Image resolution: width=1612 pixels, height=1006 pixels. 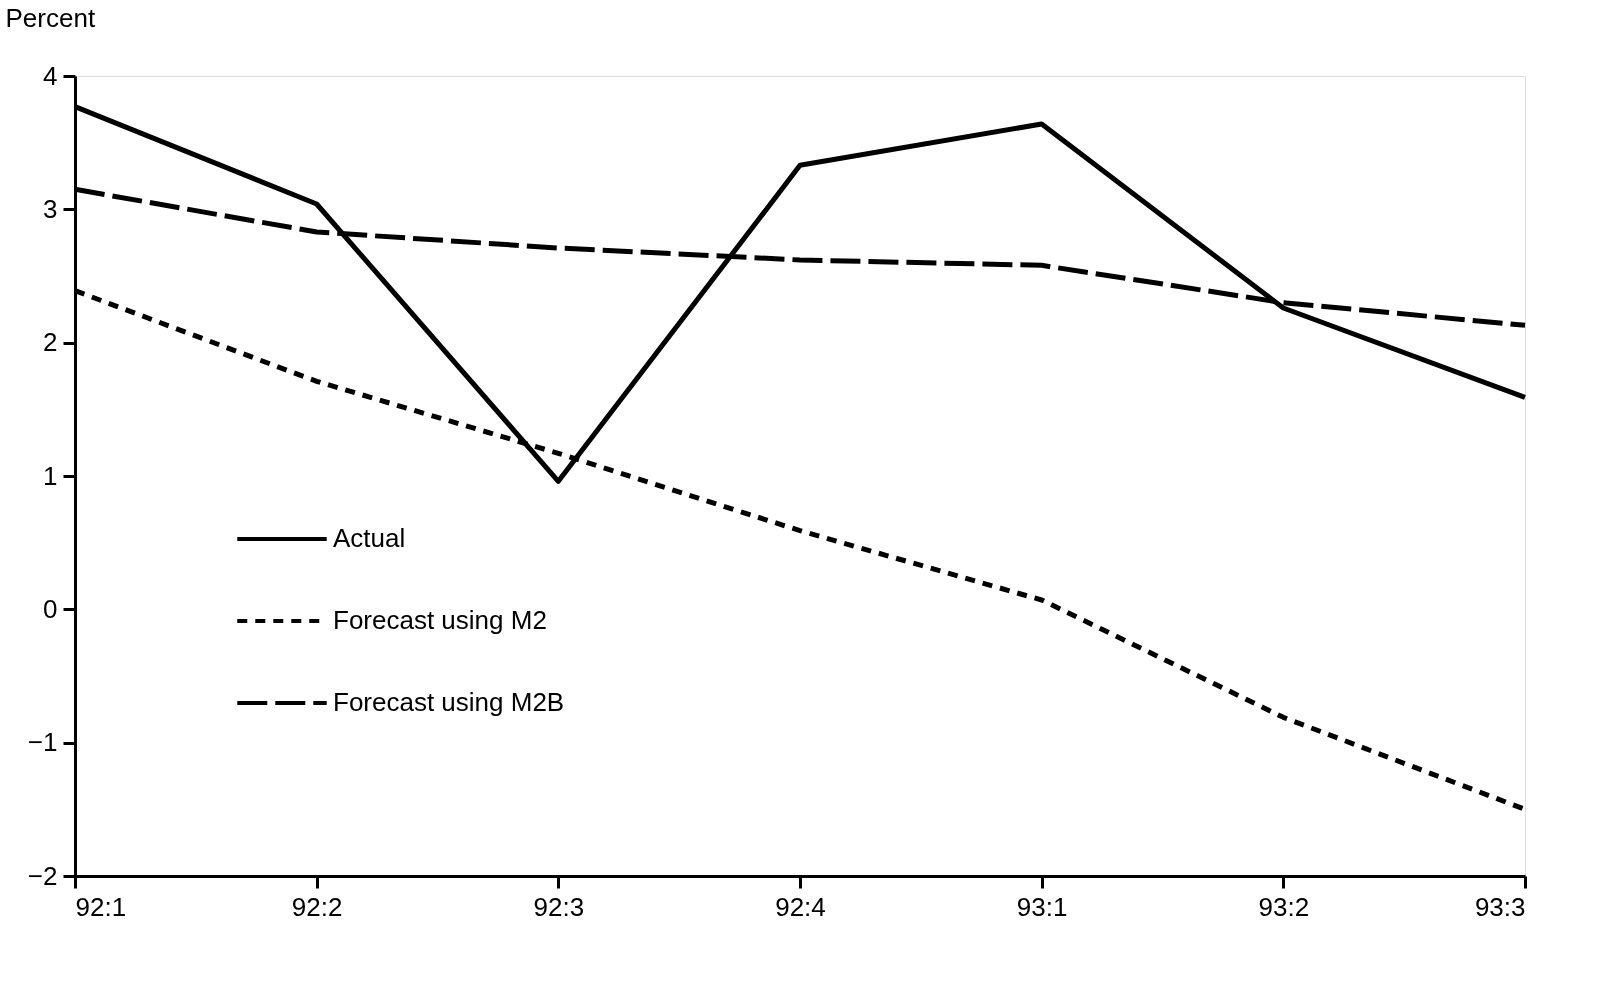 I want to click on y-axis-title: Percent, so click(x=50, y=17).